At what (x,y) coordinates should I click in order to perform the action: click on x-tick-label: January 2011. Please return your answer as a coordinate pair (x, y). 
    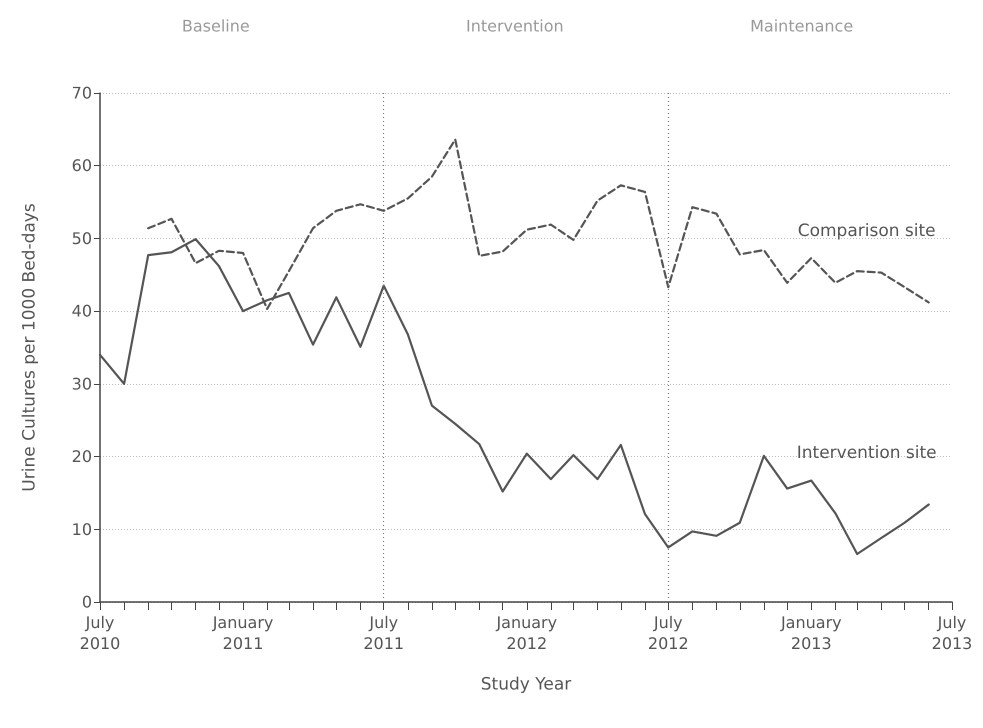
    Looking at the image, I should click on (243, 633).